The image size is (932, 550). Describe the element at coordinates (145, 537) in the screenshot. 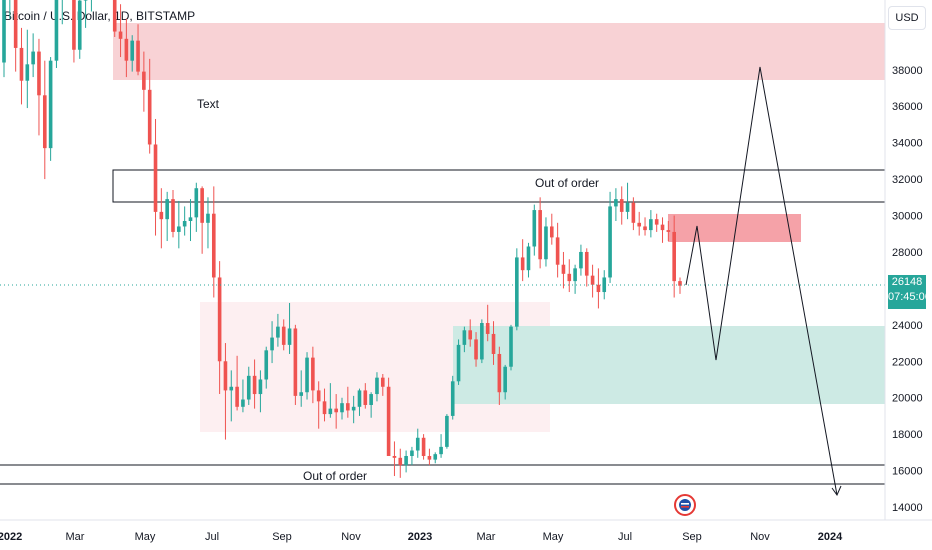

I see `time-tick-label: May` at that location.